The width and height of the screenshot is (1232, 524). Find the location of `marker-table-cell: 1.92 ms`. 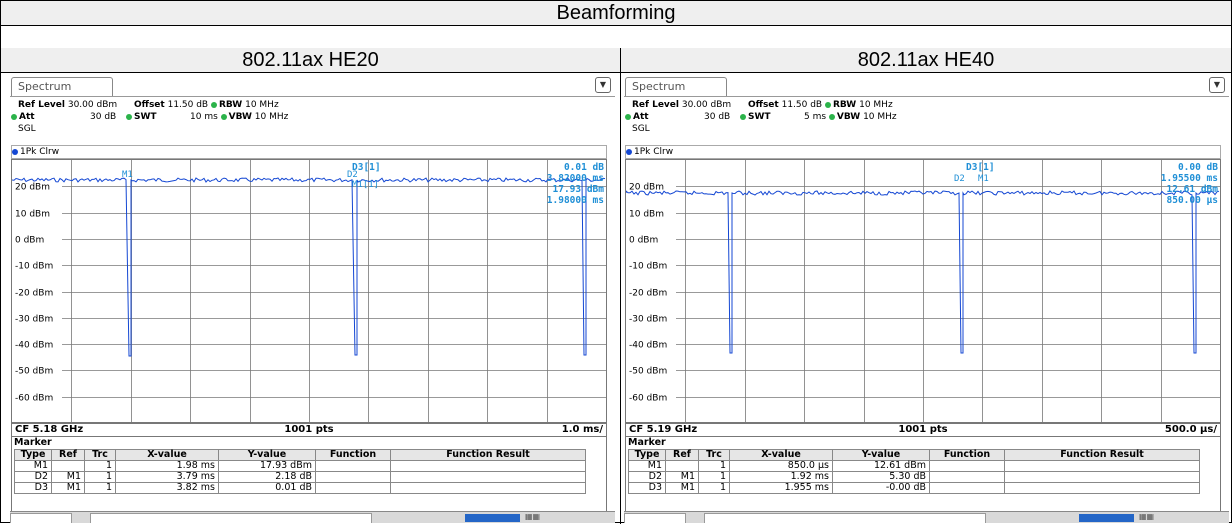

marker-table-cell: 1.92 ms is located at coordinates (781, 477).